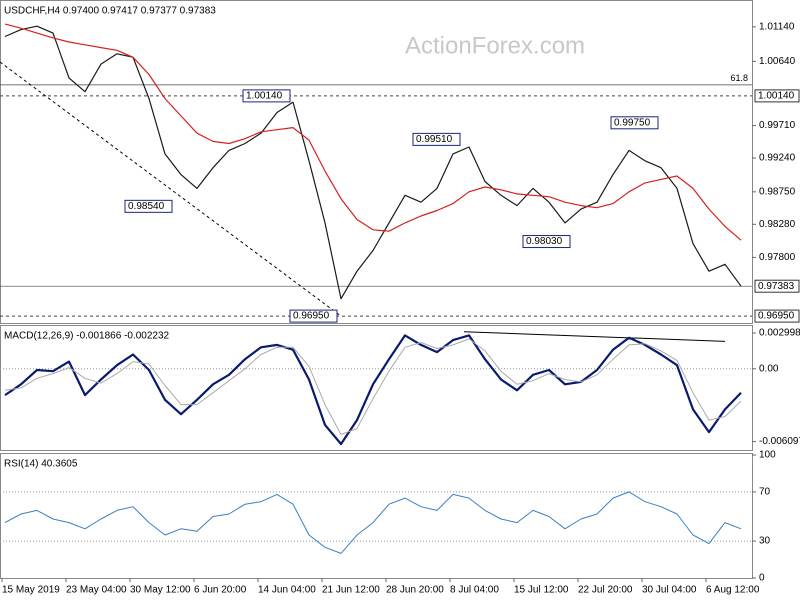 Image resolution: width=800 pixels, height=605 pixels. What do you see at coordinates (777, 61) in the screenshot?
I see `y-tick-label: 1.00640` at bounding box center [777, 61].